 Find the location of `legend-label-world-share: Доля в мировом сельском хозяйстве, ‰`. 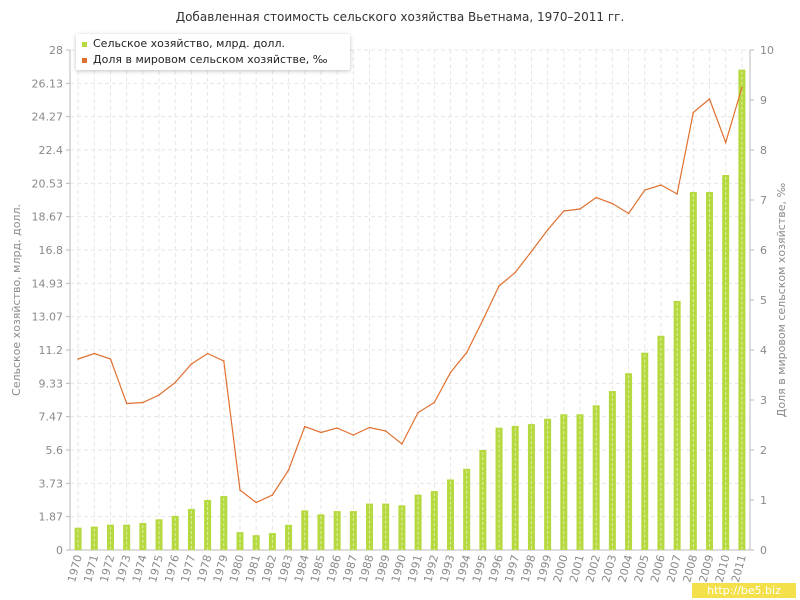

legend-label-world-share: Доля в мировом сельском хозяйстве, ‰ is located at coordinates (210, 59).